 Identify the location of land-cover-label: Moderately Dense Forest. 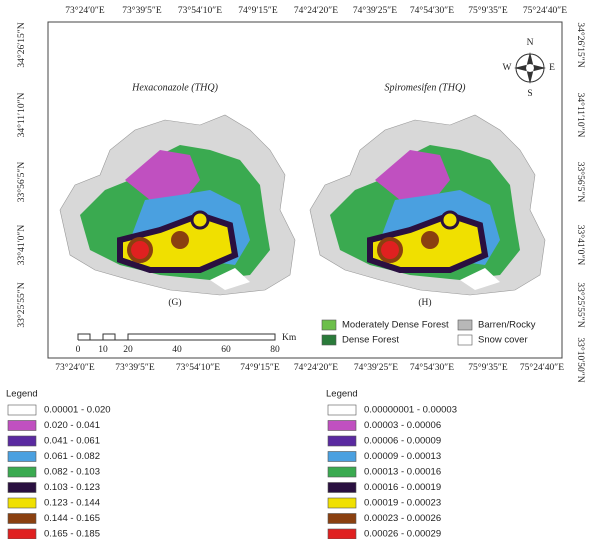
(395, 325).